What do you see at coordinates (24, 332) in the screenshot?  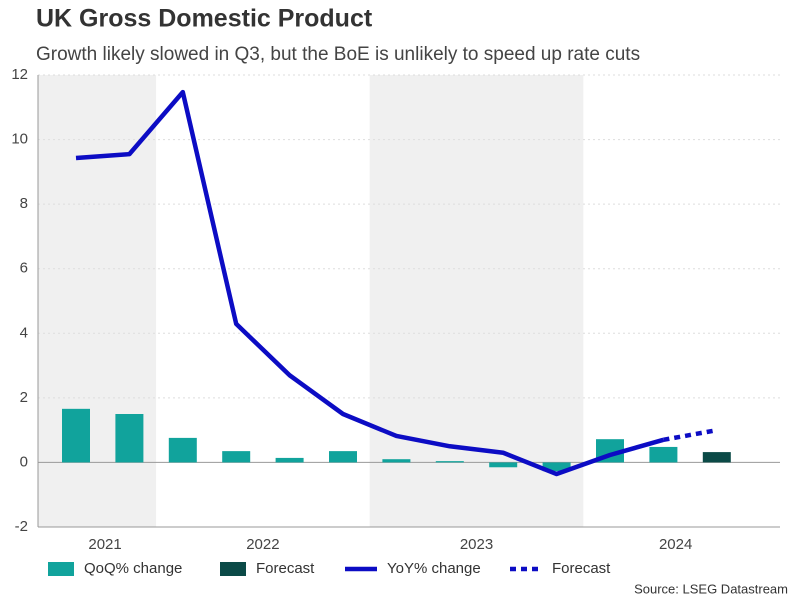 I see `y-tick-label: 4` at bounding box center [24, 332].